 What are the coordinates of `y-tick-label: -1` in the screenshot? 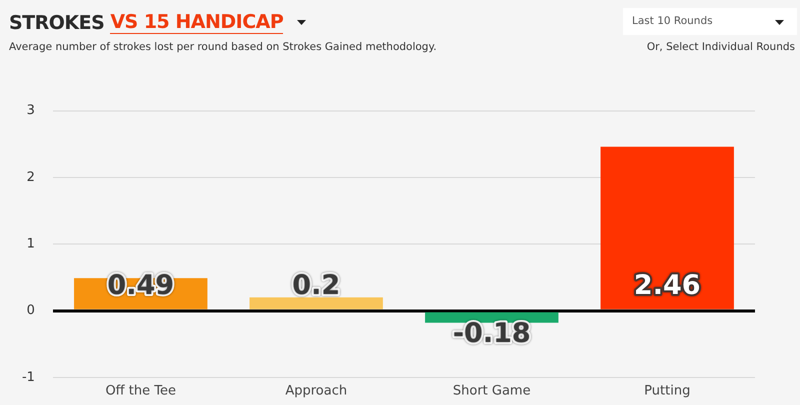 It's located at (28, 377).